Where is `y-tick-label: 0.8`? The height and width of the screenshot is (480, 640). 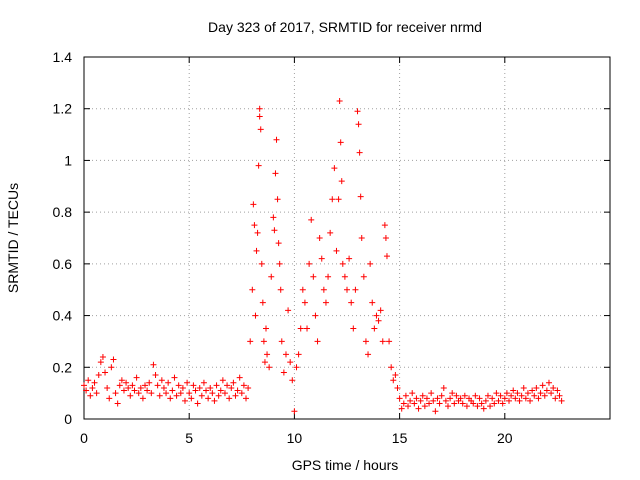 y-tick-label: 0.8 is located at coordinates (63, 212).